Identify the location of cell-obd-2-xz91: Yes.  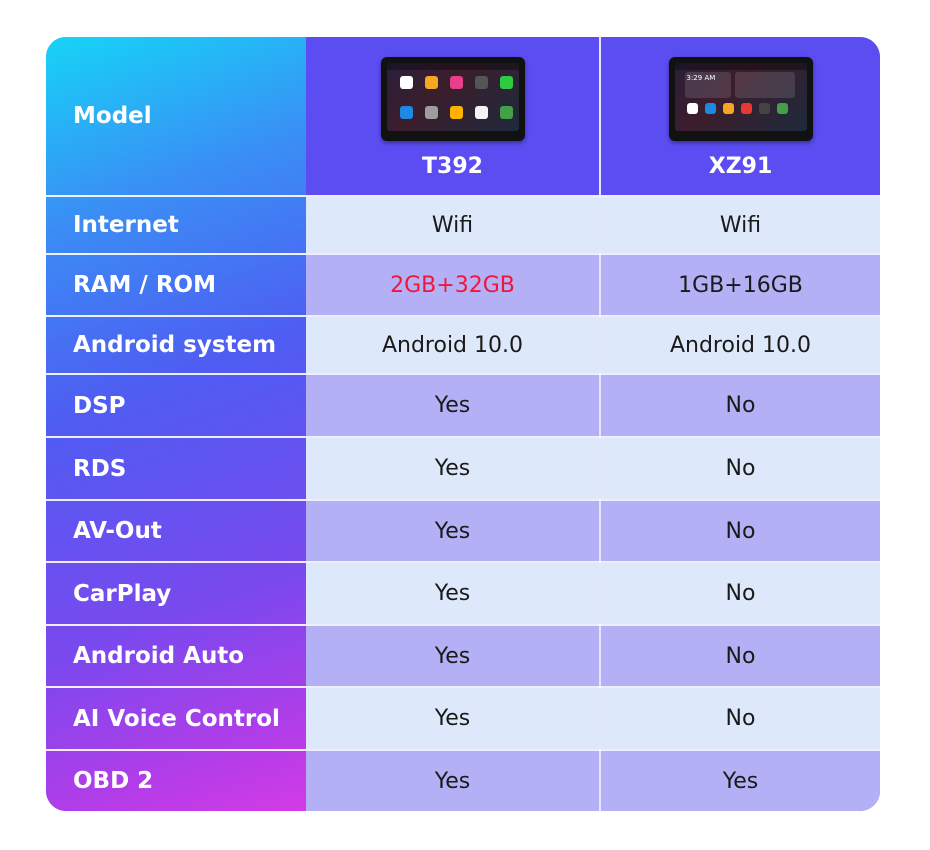
(740, 781).